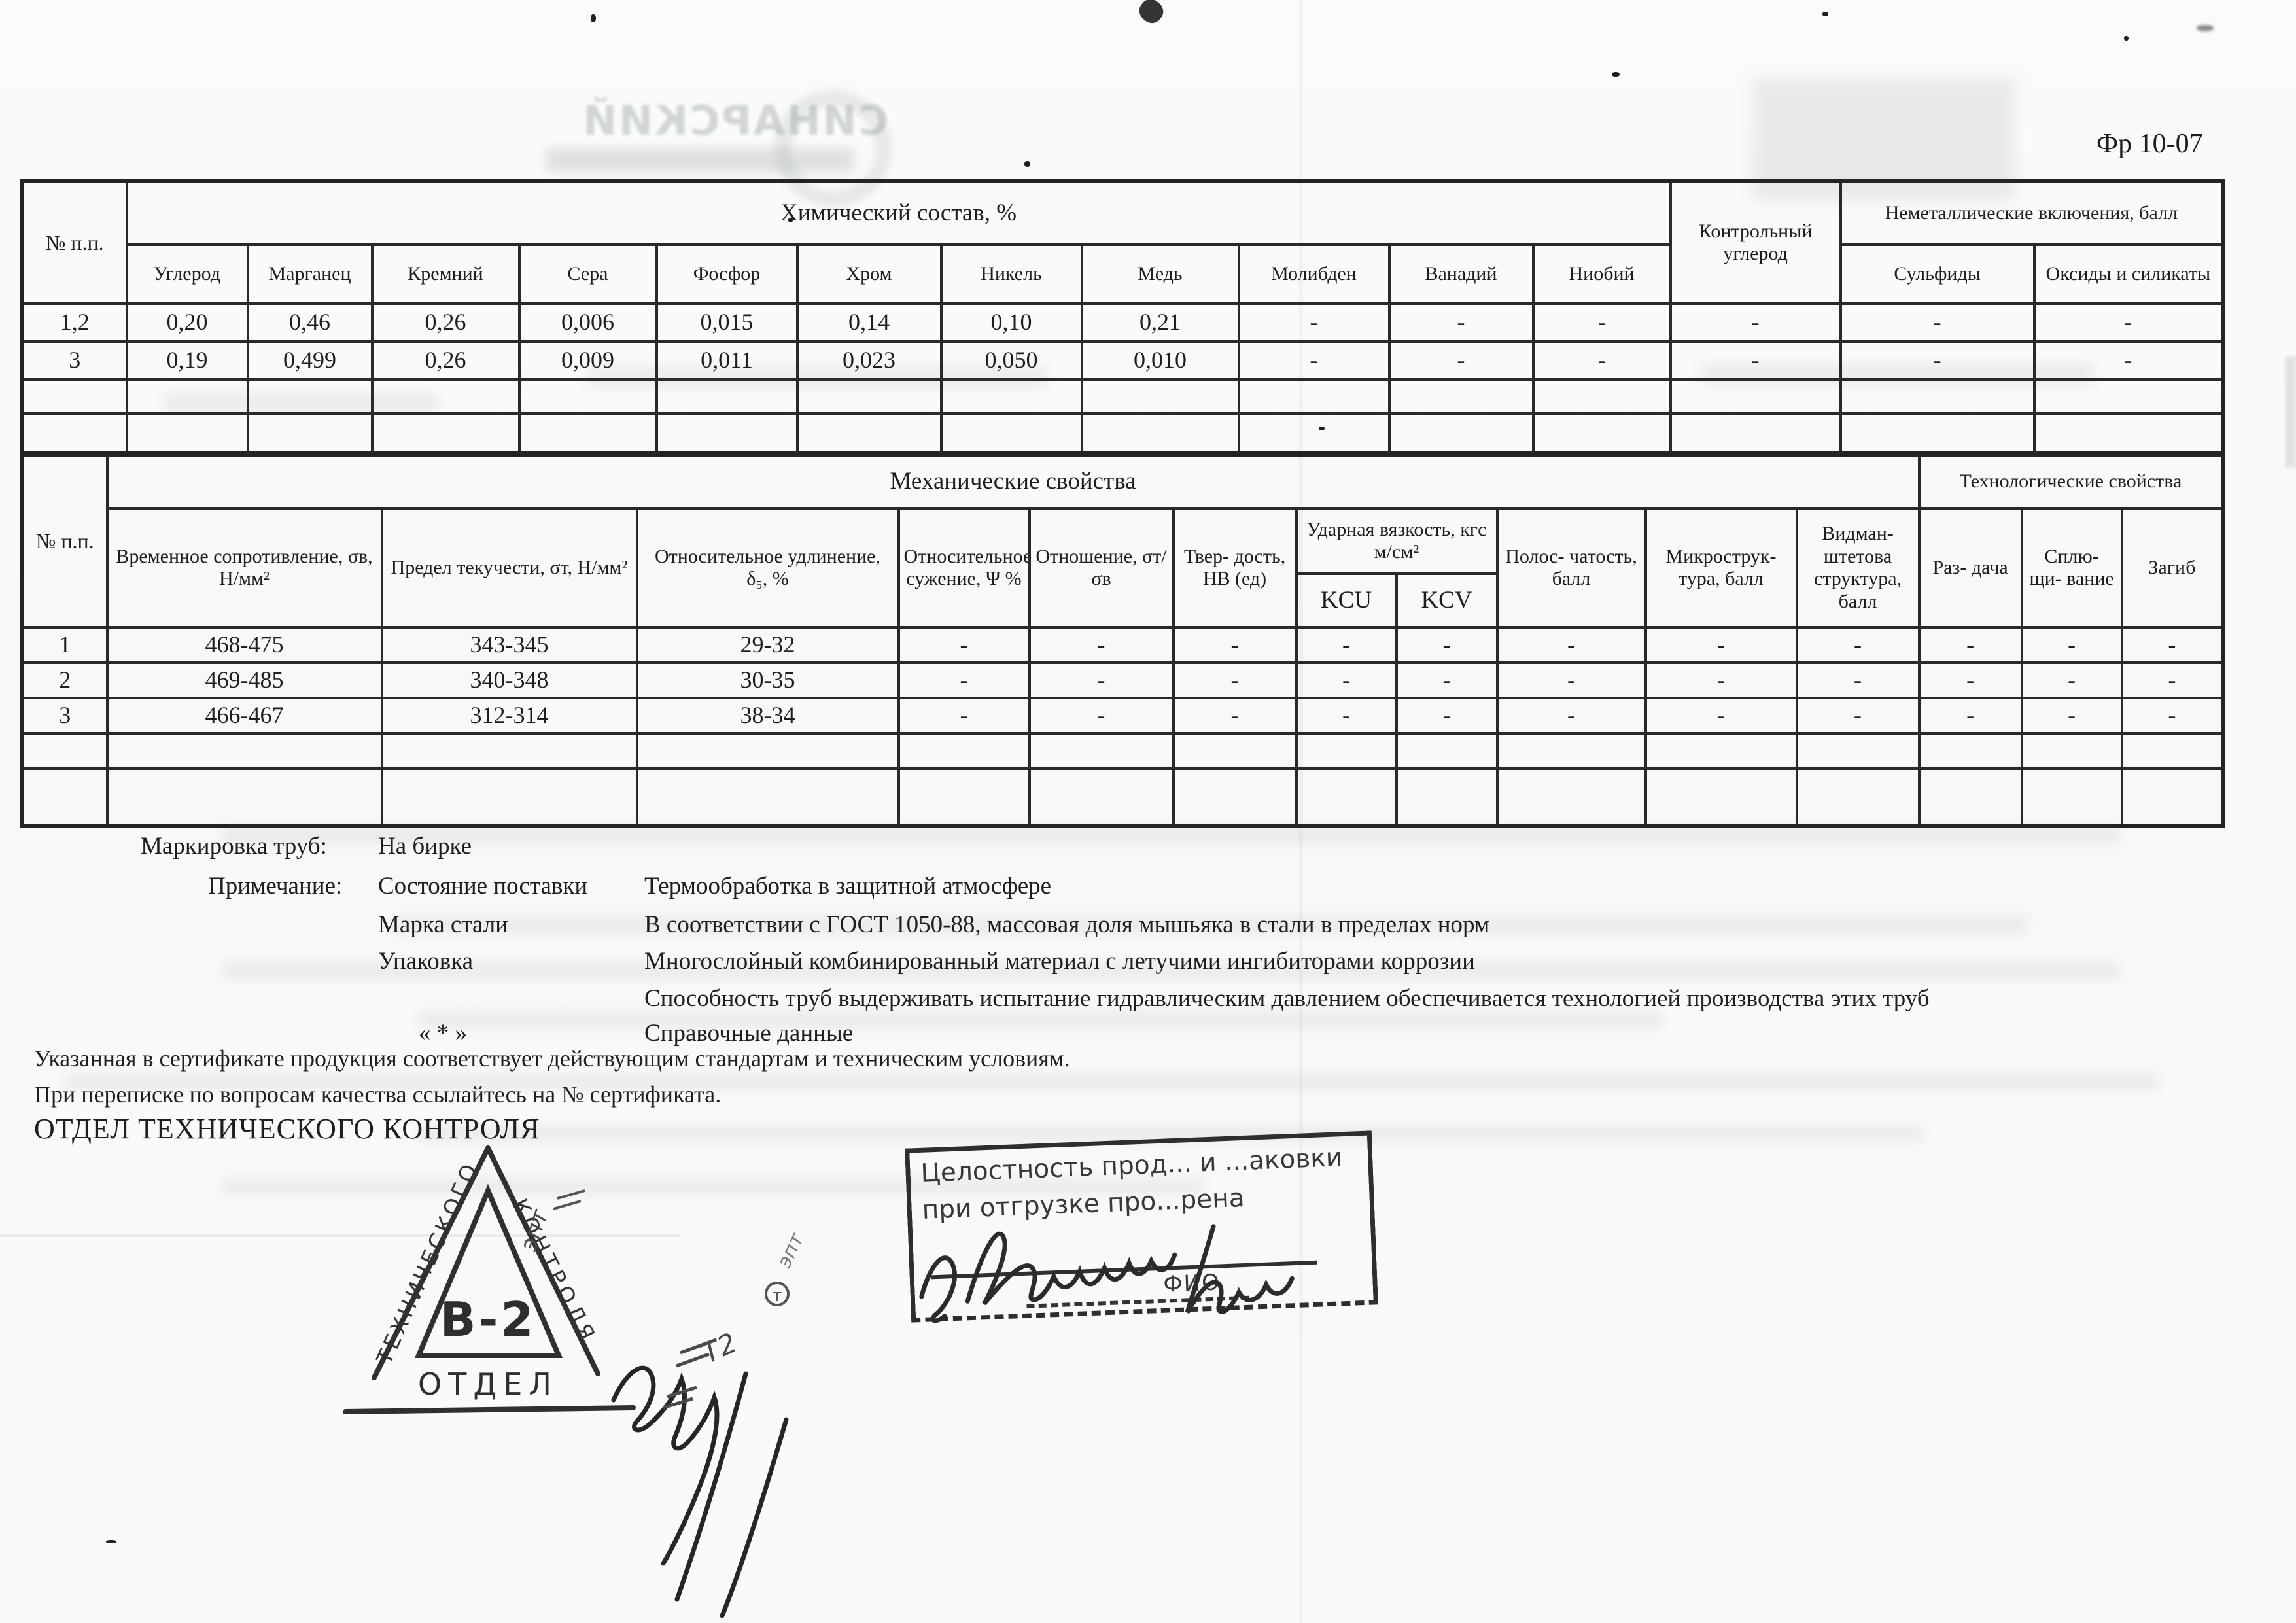 This screenshot has width=2296, height=1623. I want to click on marking-label: Маркировка труб:, so click(234, 847).